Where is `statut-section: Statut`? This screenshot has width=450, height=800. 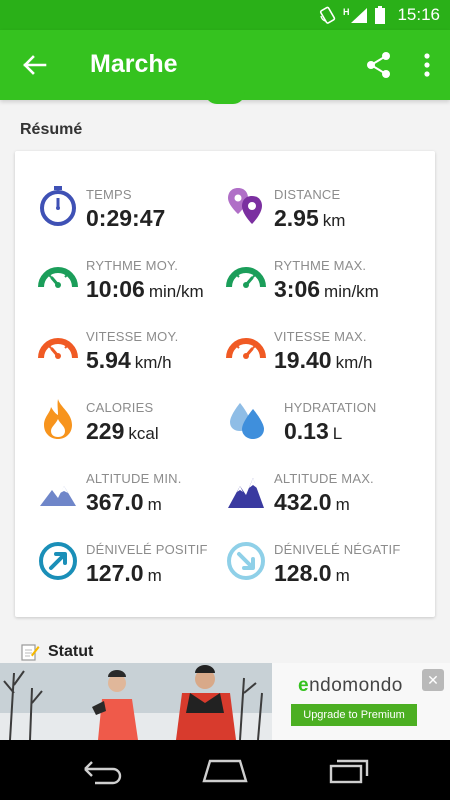 statut-section: Statut is located at coordinates (56, 652).